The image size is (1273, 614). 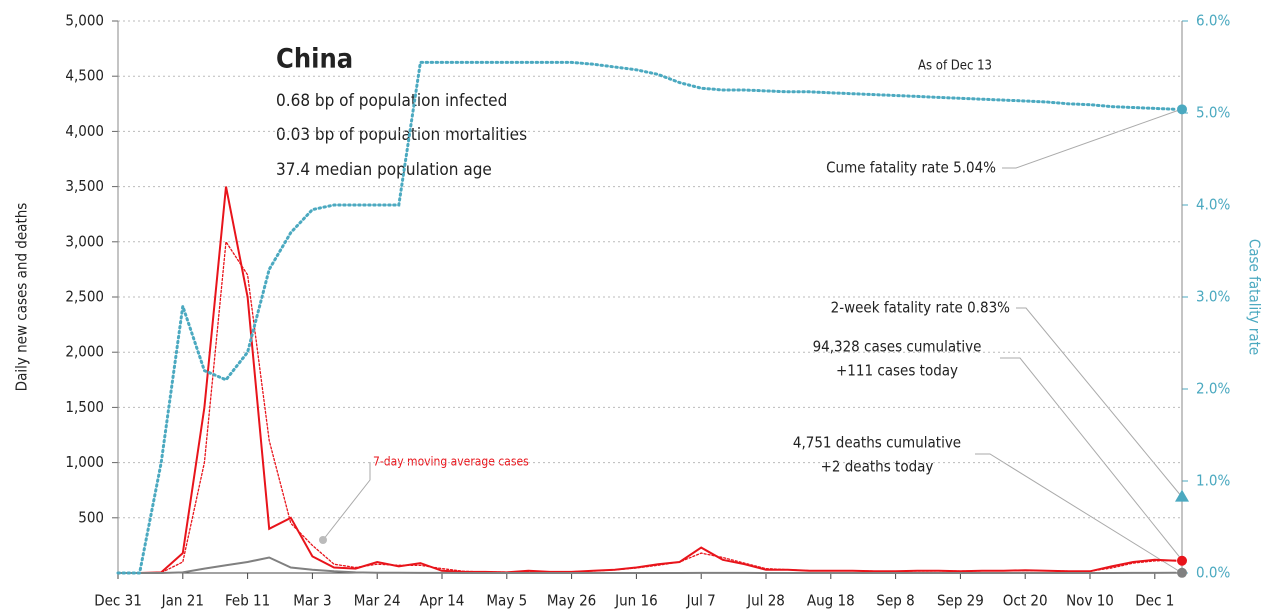 I want to click on y2-axis-label: Case fatality rate, so click(x=1255, y=297).